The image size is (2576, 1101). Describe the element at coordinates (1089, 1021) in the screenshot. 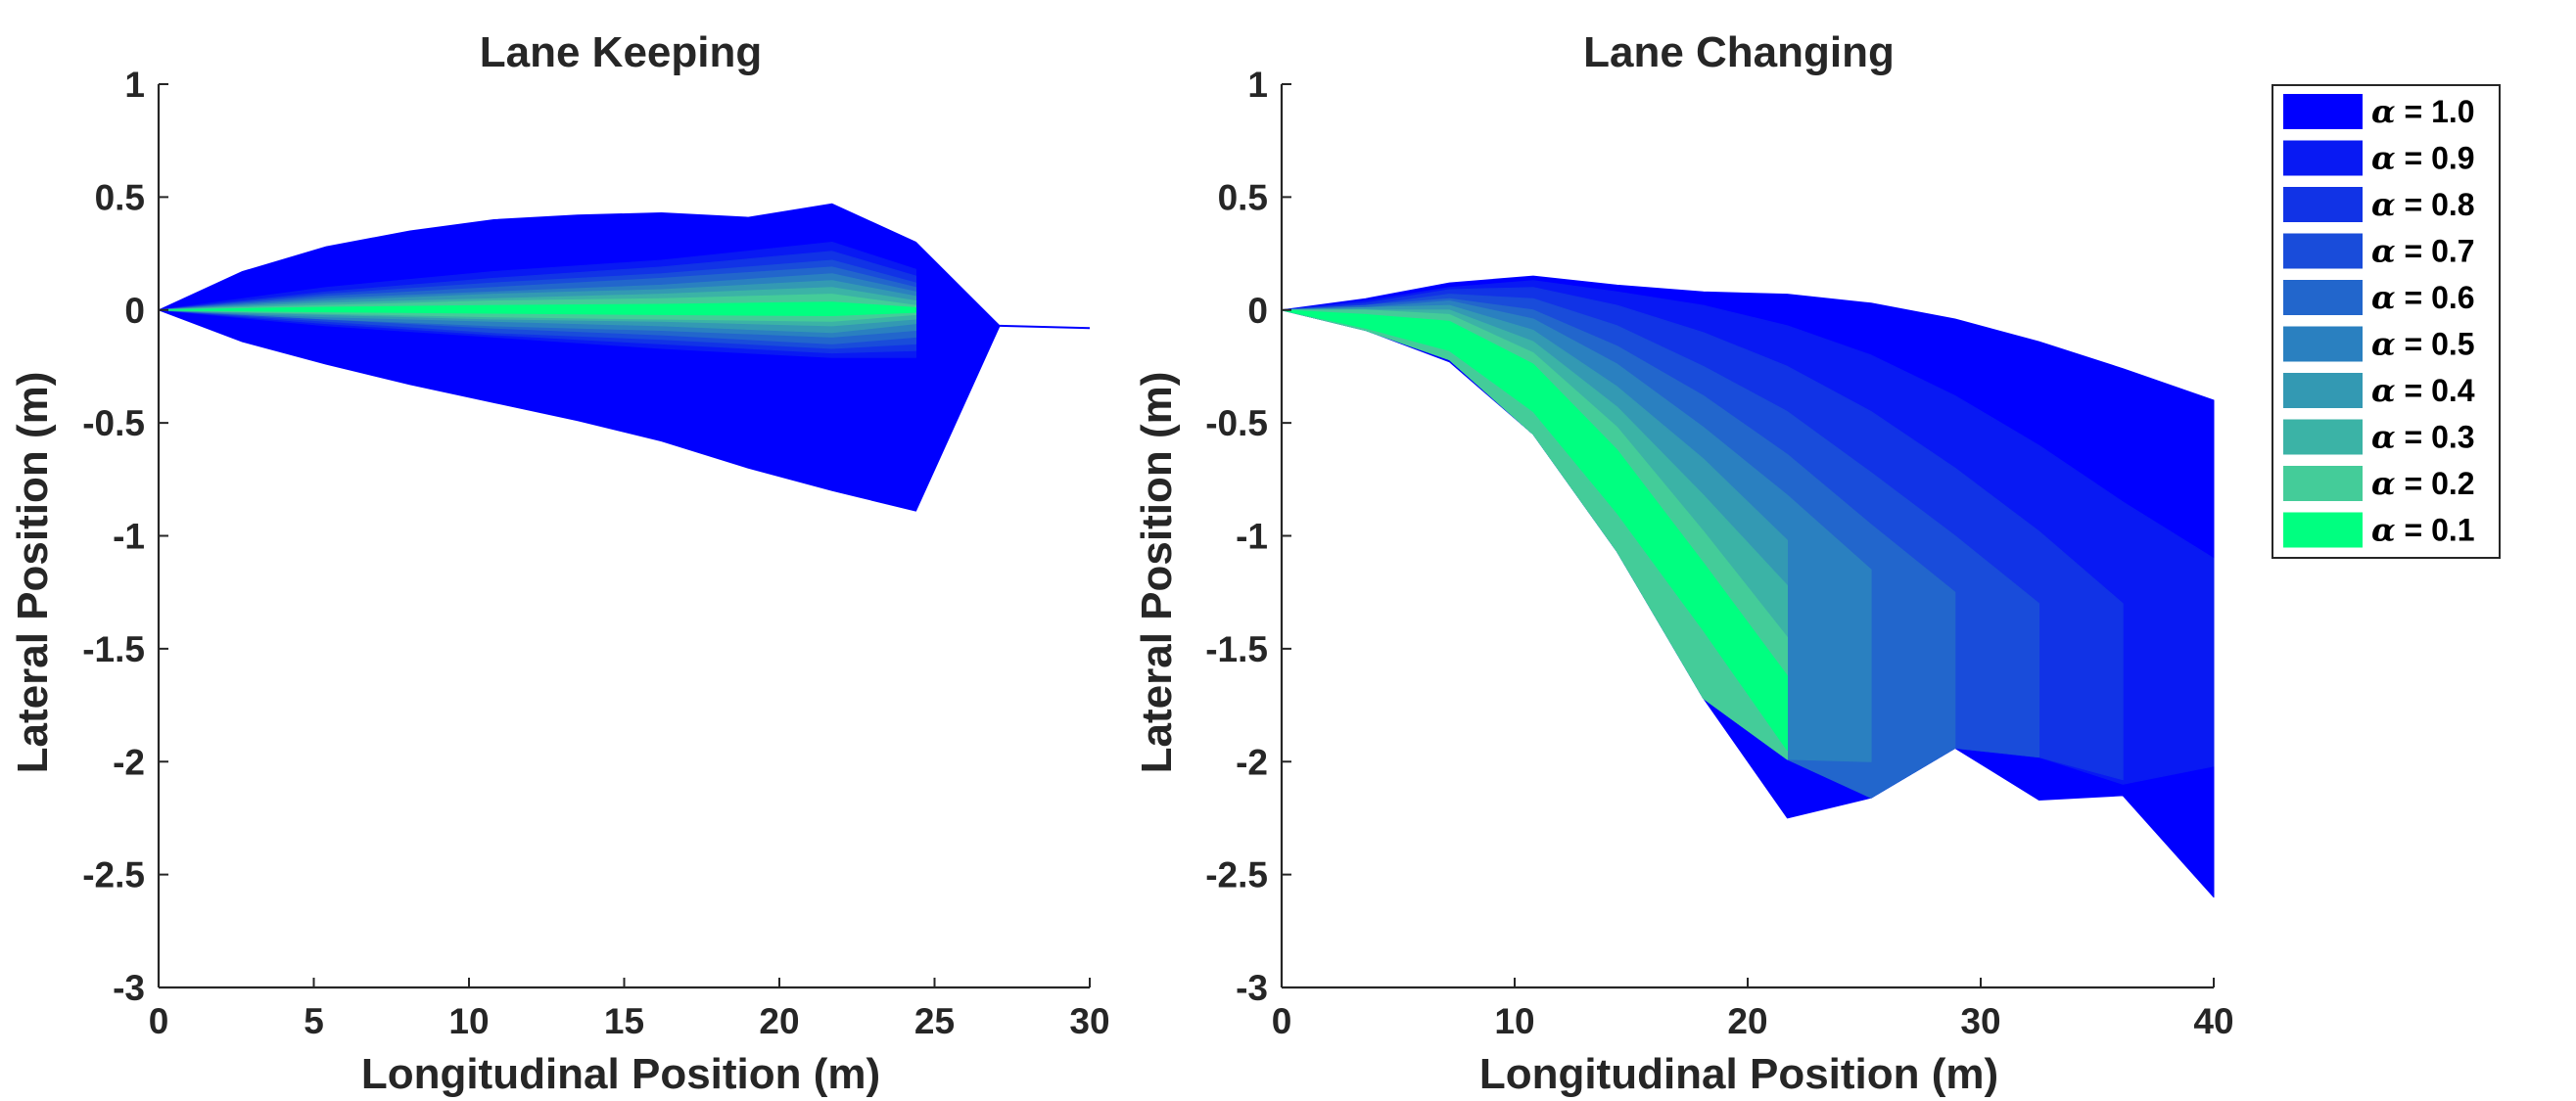

I see `lane-keeping-x-tick-label: 30` at that location.